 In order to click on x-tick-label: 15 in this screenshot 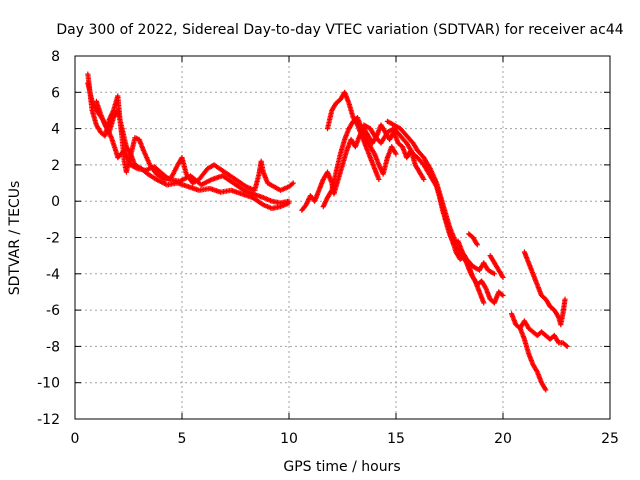, I will do `click(396, 439)`.